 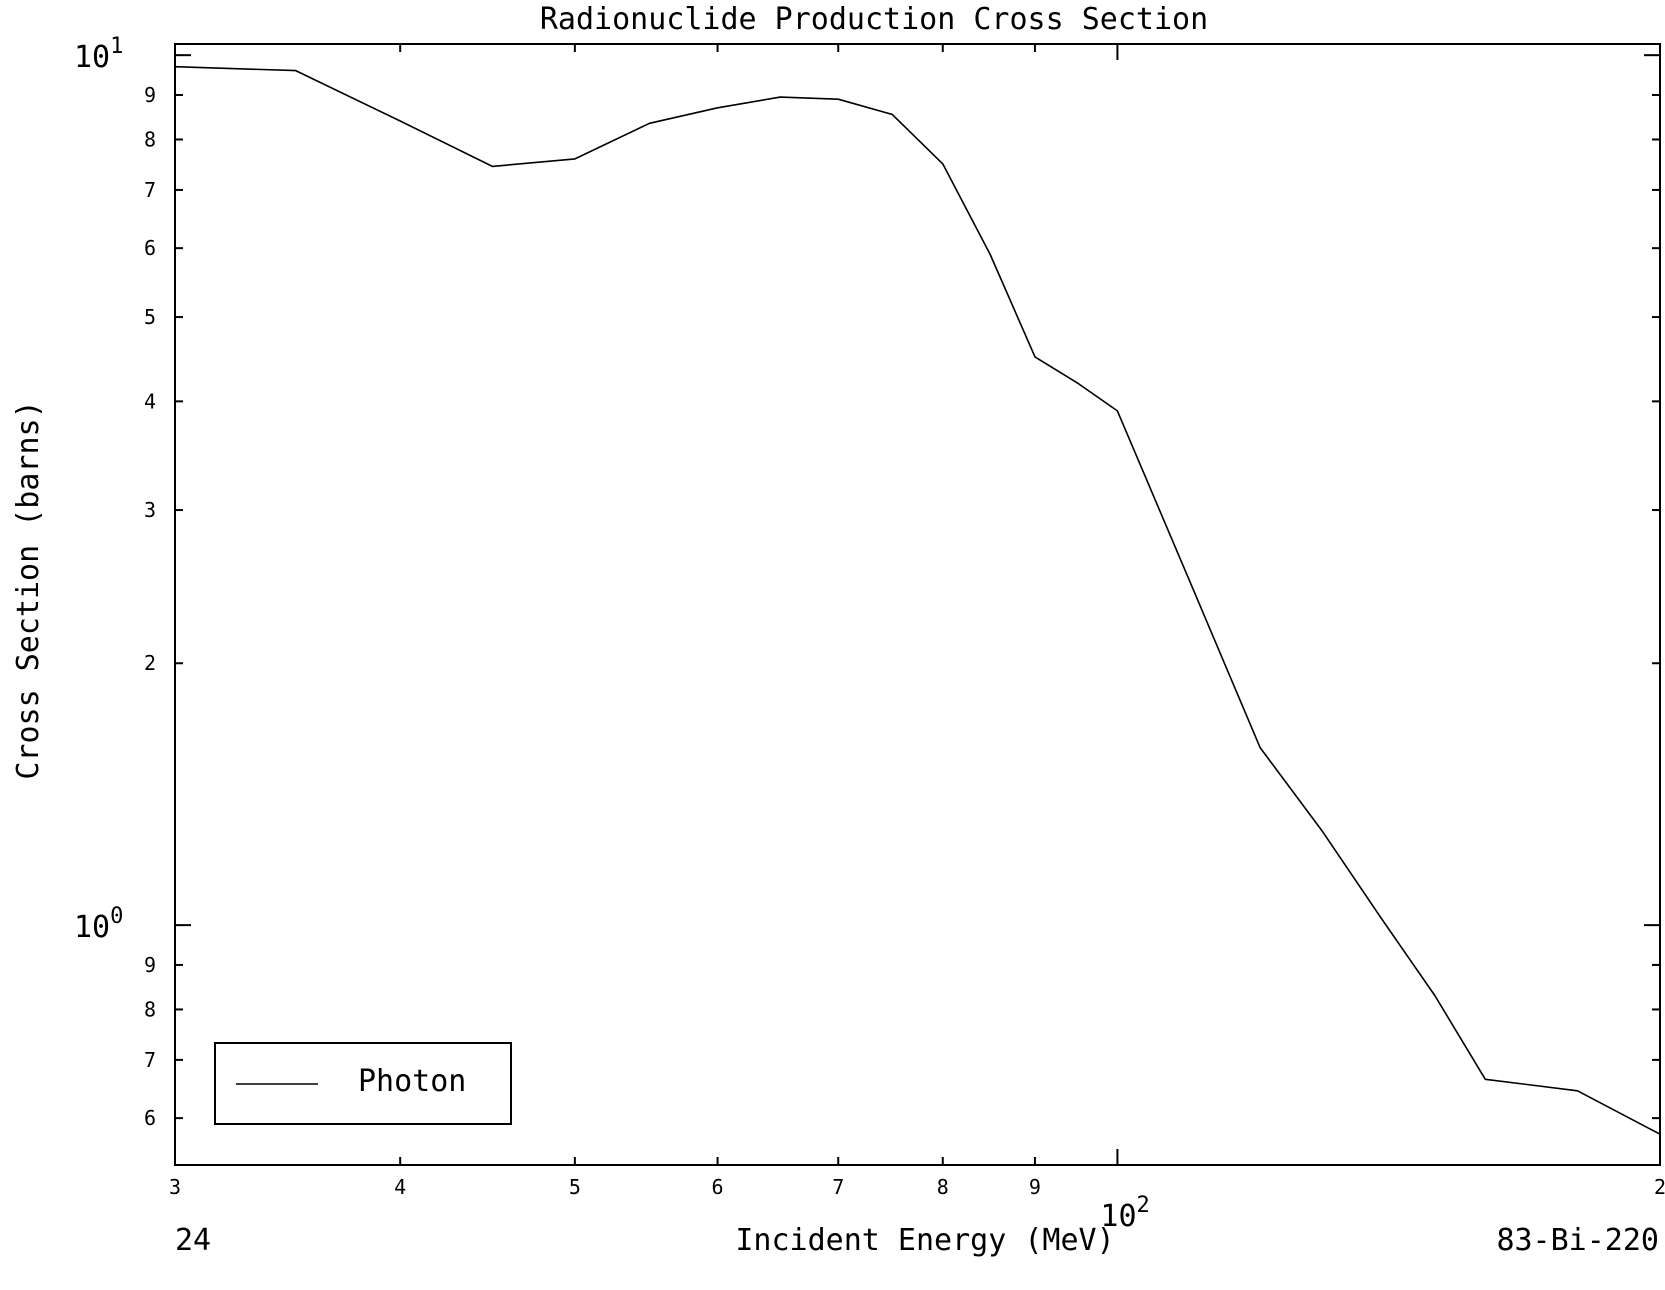 I want to click on x-major-tick-label: 102, so click(x=1124, y=1213).